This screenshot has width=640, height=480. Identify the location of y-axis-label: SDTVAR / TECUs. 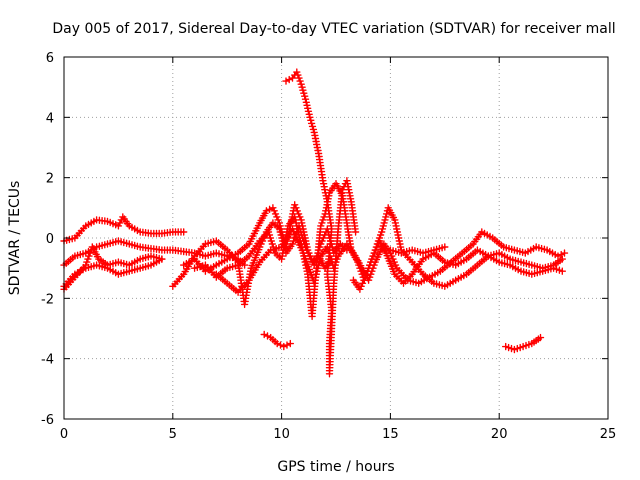
(15, 238).